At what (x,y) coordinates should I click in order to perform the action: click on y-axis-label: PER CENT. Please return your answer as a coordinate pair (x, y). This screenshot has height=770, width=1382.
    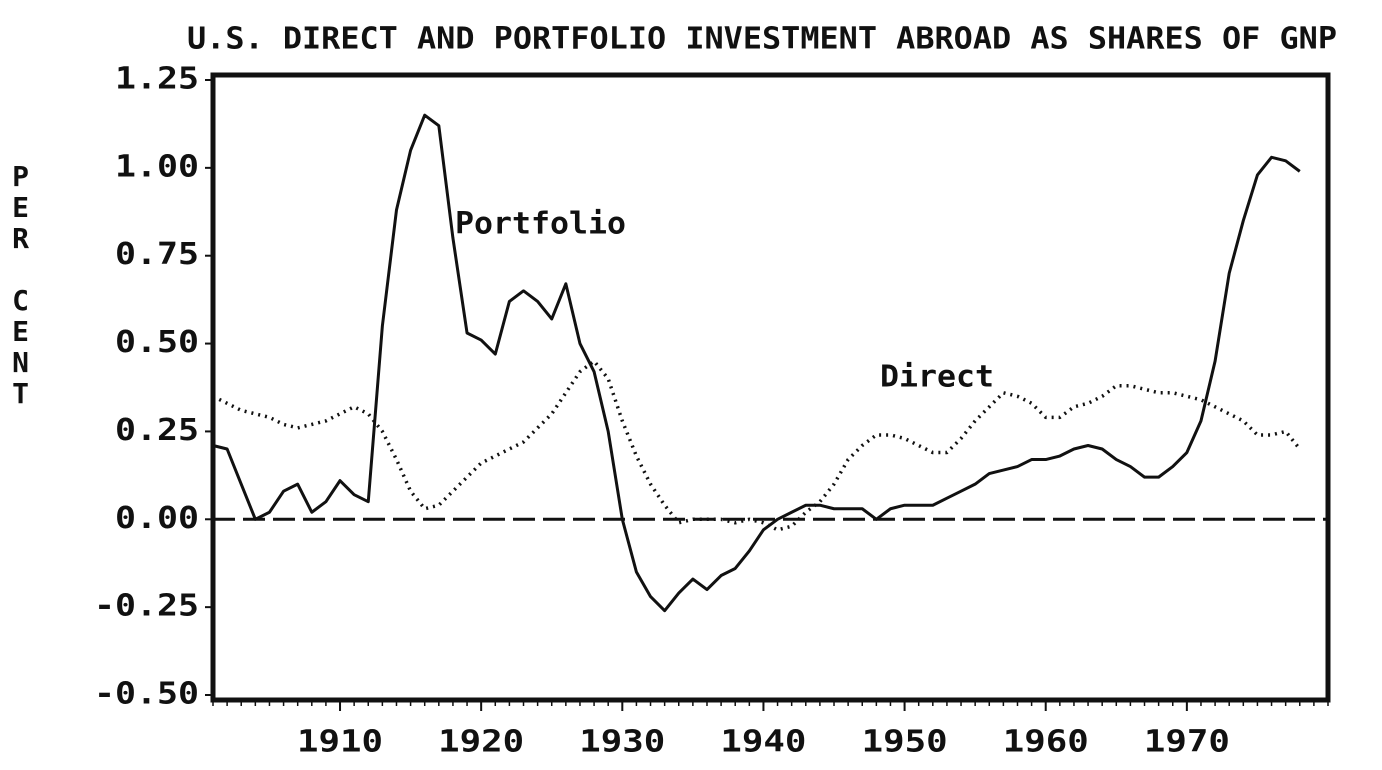
    Looking at the image, I should click on (20, 284).